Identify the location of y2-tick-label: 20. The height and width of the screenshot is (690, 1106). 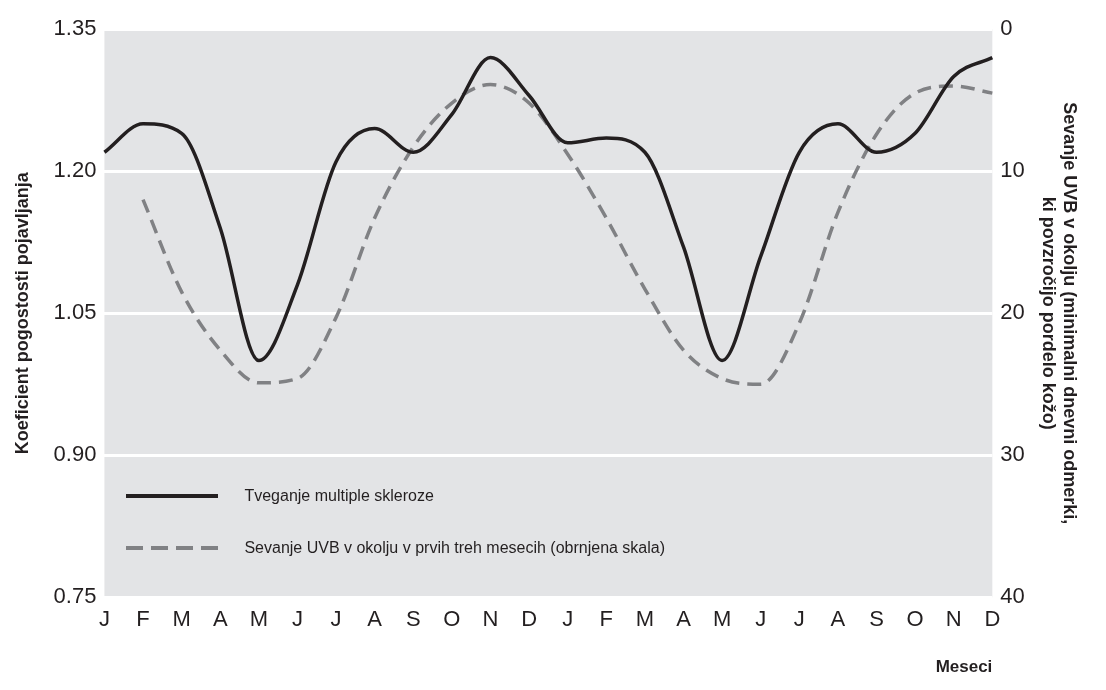
(1012, 312).